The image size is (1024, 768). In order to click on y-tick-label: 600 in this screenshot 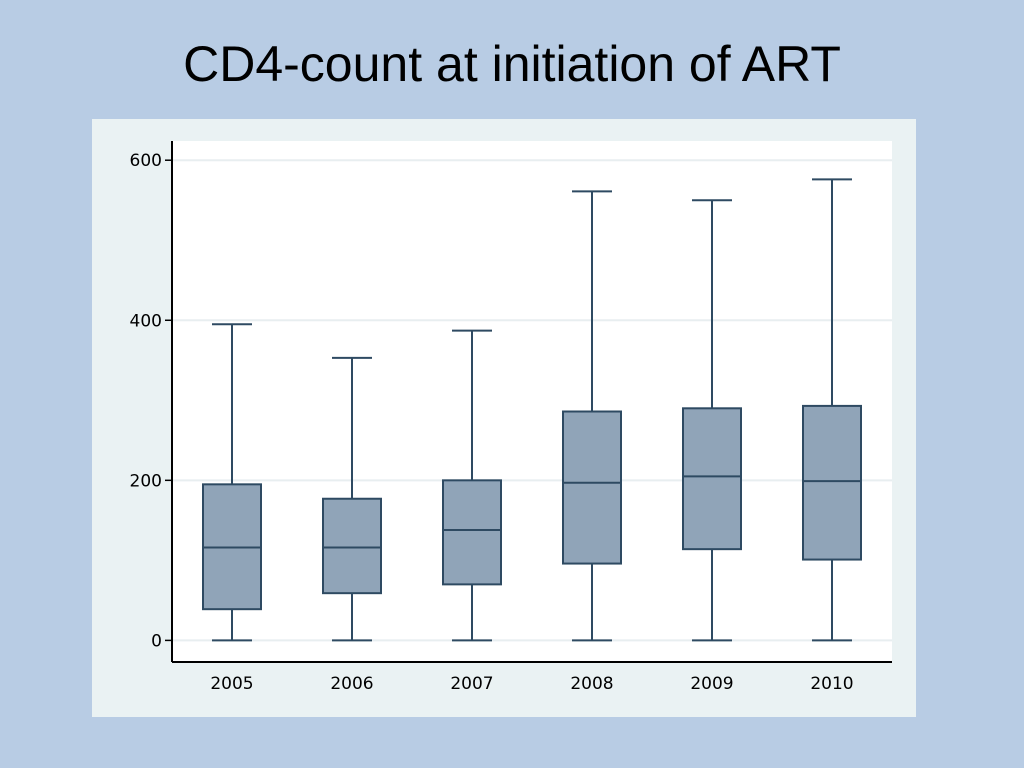, I will do `click(146, 161)`.